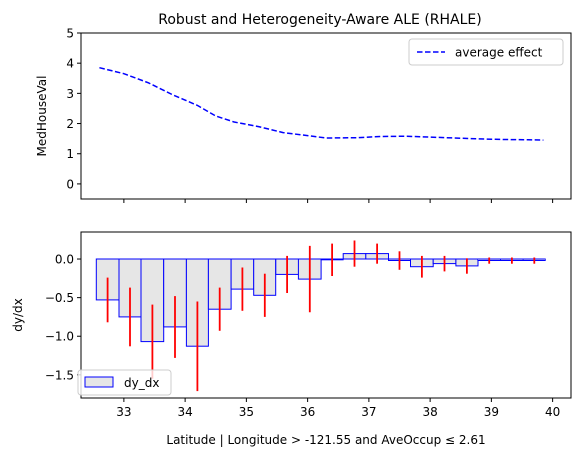  What do you see at coordinates (59, 337) in the screenshot?
I see `bottom-y-tick-label: −1.0` at bounding box center [59, 337].